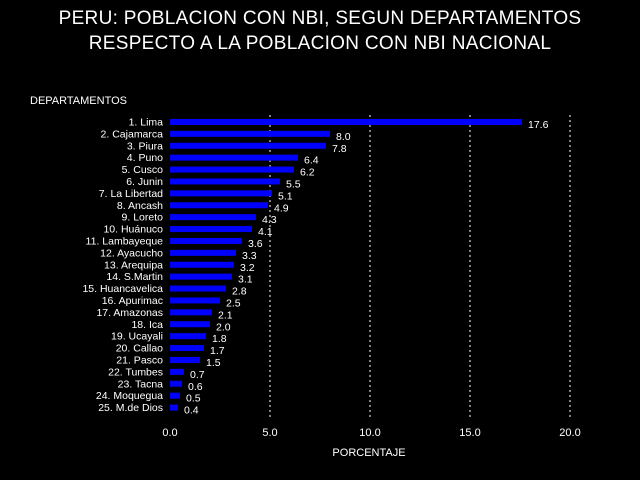 This screenshot has height=480, width=640. I want to click on category-label: 7. La Libertad, so click(131, 194).